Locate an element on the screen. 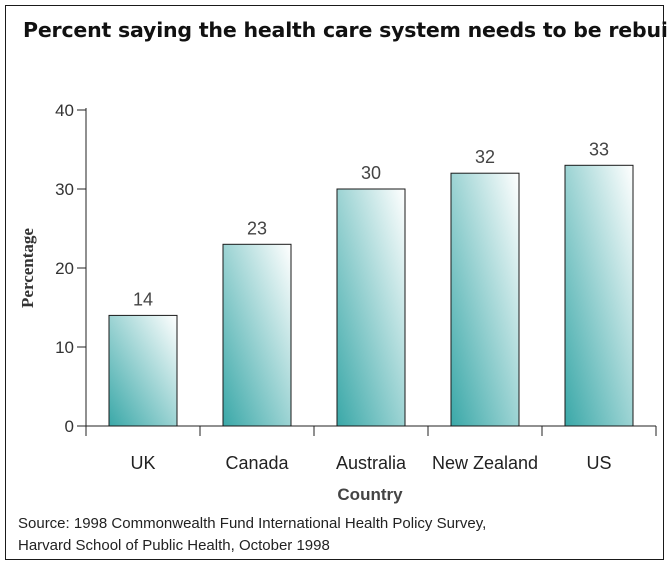 Image resolution: width=669 pixels, height=565 pixels. bar-us is located at coordinates (599, 295).